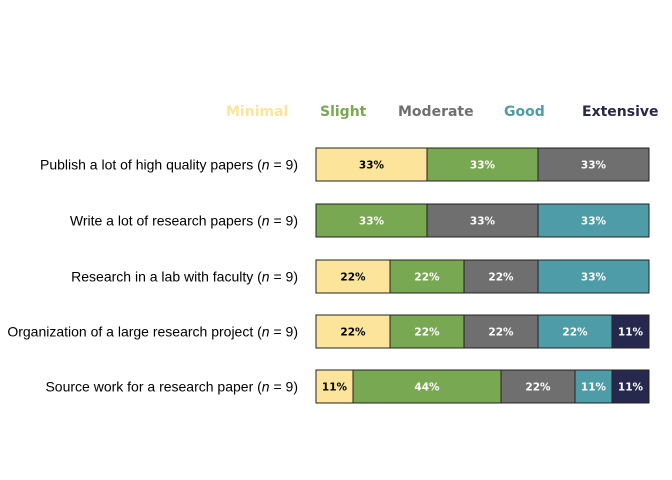  Describe the element at coordinates (343, 112) in the screenshot. I see `legend-slight: Slight` at that location.